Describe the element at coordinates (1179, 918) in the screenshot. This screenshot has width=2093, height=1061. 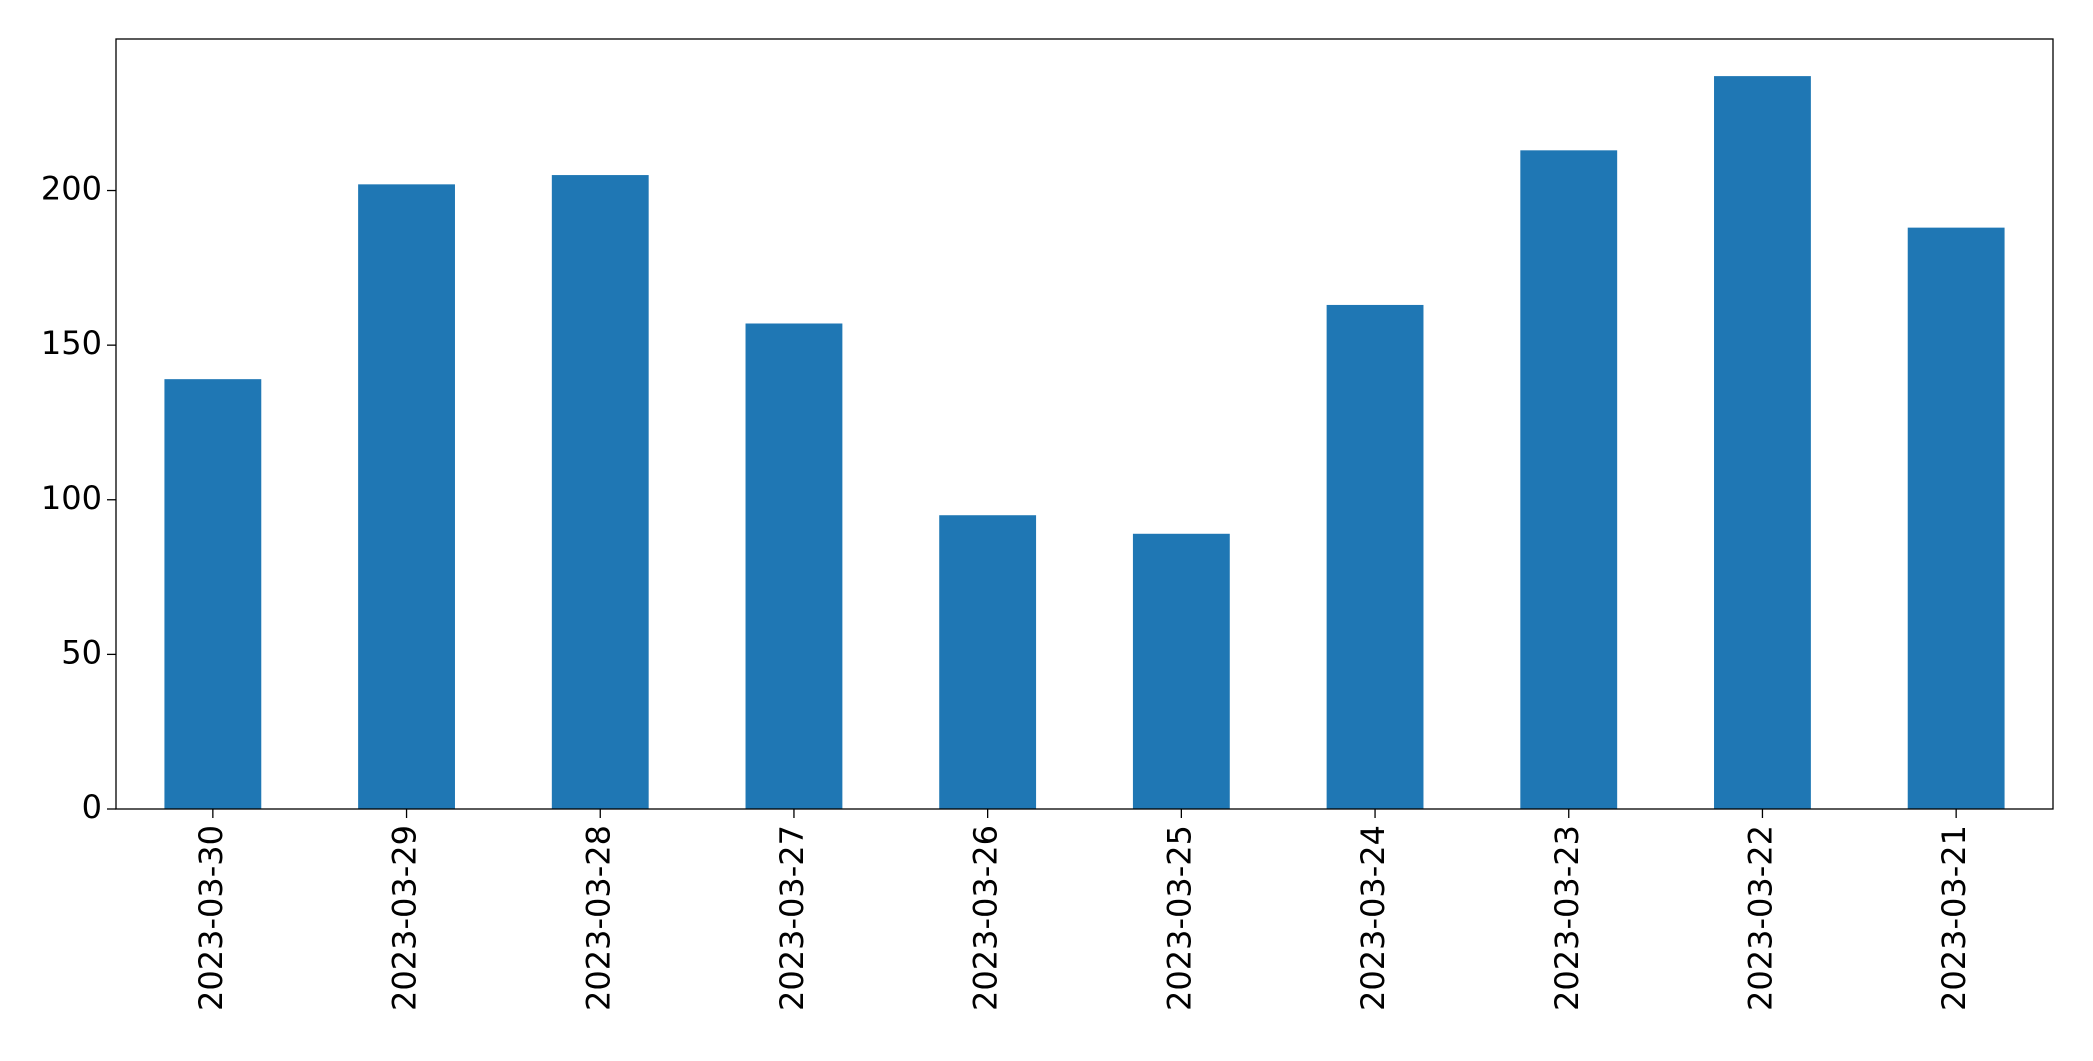
I see `x-tick-label: 2023-03-25` at that location.